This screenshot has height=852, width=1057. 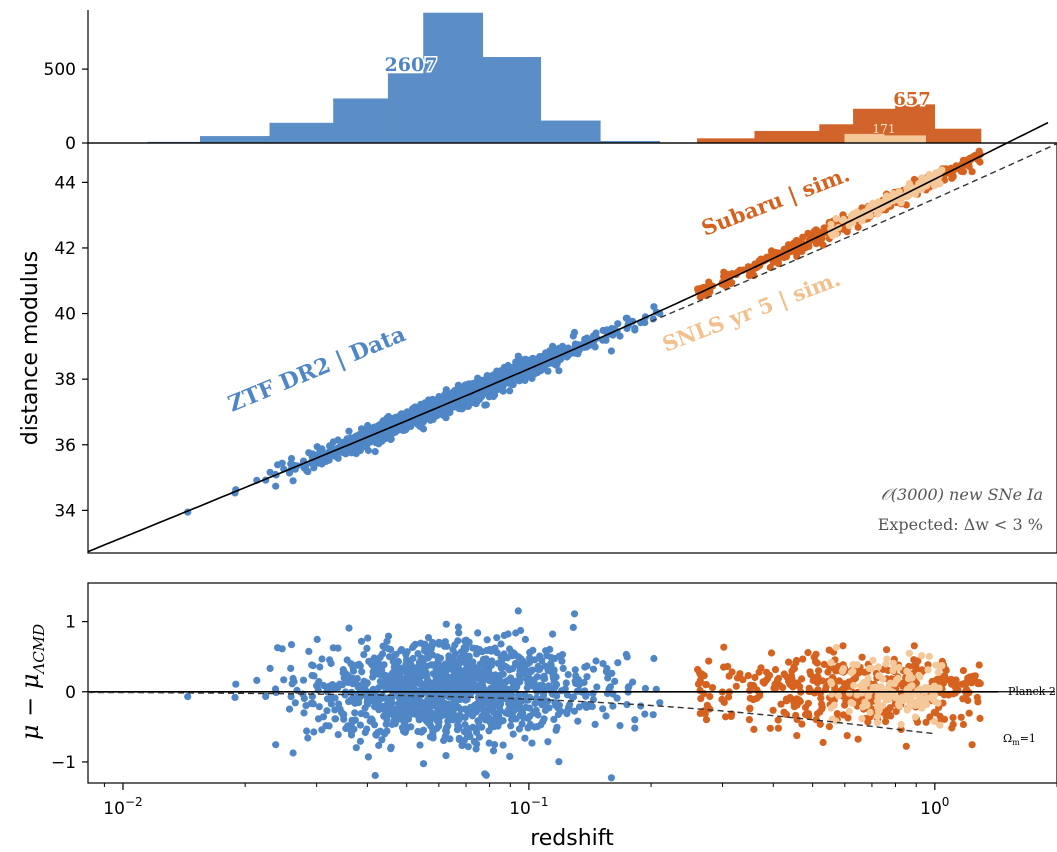 What do you see at coordinates (528, 807) in the screenshot?
I see `x-tick-label: 10−1` at bounding box center [528, 807].